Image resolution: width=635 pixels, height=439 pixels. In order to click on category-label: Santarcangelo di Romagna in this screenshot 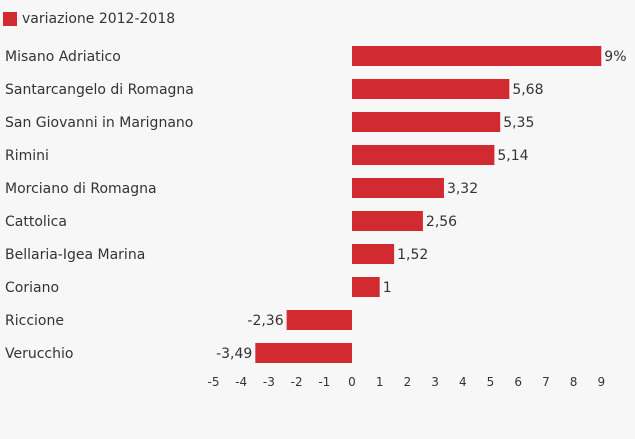, I will do `click(99, 90)`.